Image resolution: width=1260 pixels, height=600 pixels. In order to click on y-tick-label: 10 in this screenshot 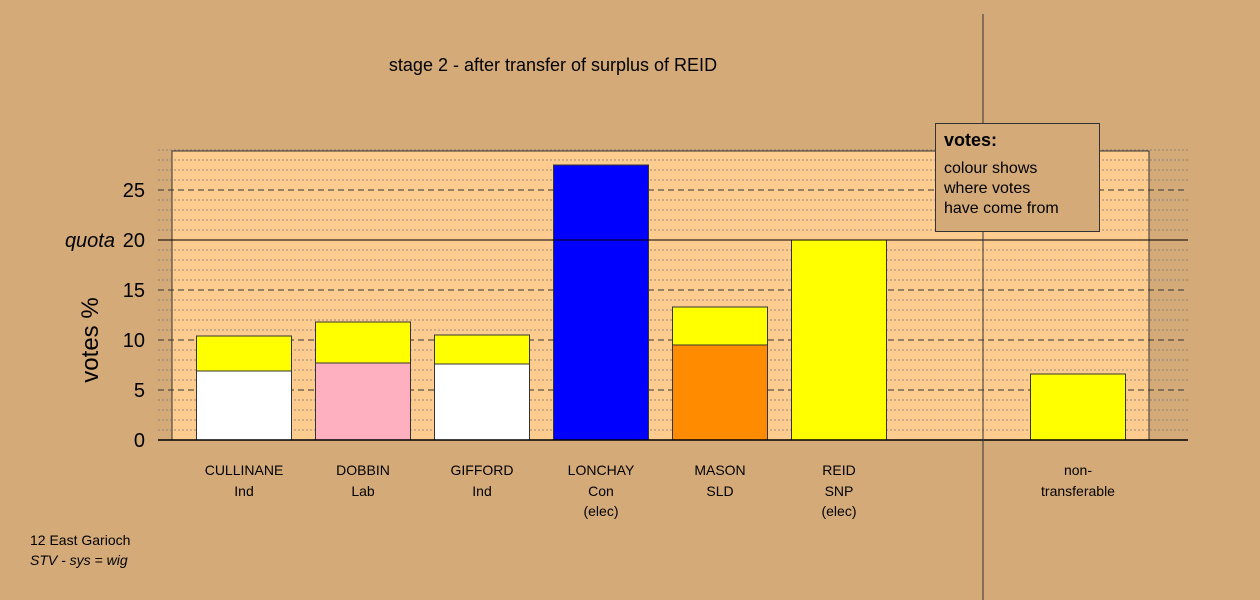, I will do `click(134, 341)`.